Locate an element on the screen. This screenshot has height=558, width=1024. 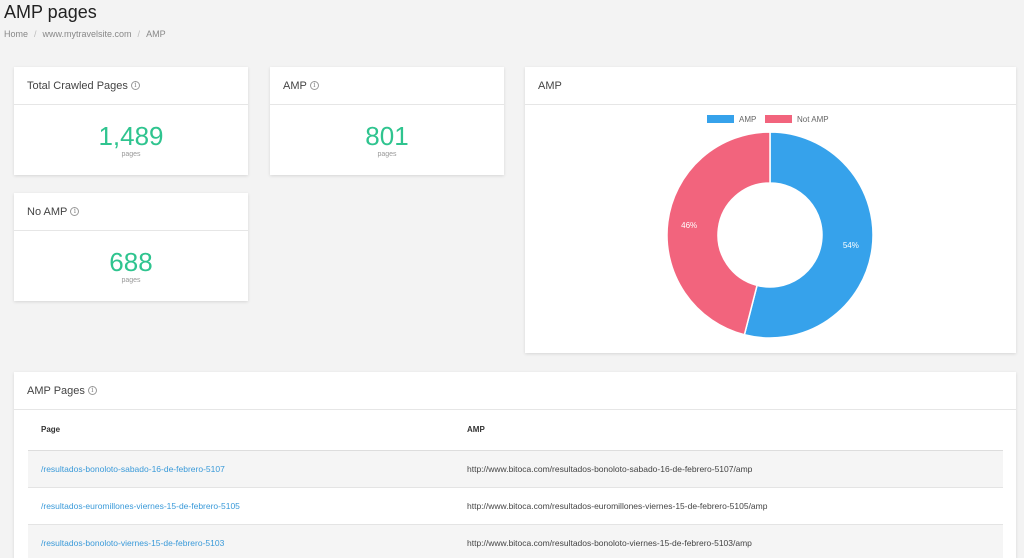
column-header-amp: AMP is located at coordinates (729, 430).